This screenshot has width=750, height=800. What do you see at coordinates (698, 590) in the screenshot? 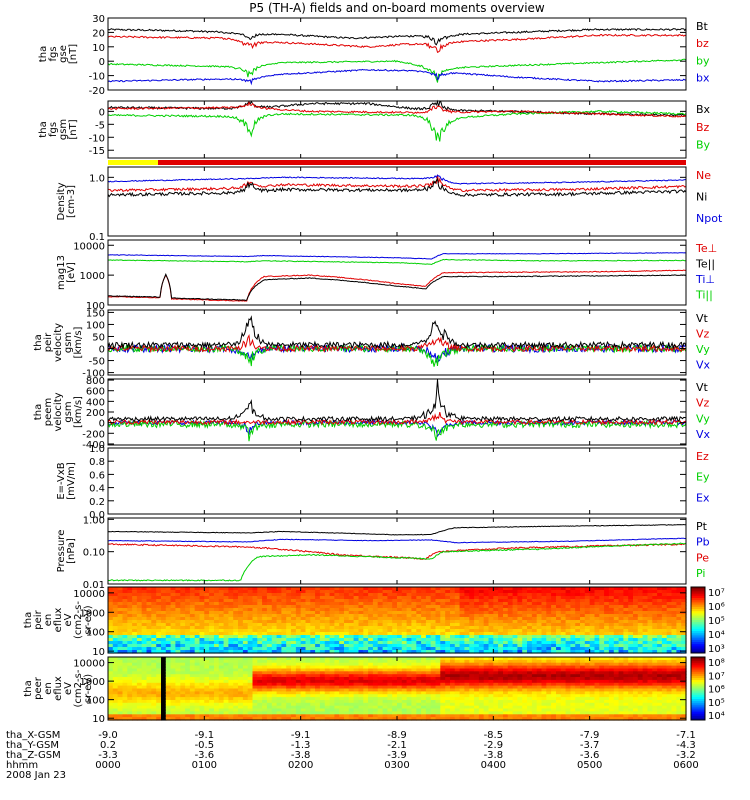
I see `peir-eflux-colorbar-step` at bounding box center [698, 590].